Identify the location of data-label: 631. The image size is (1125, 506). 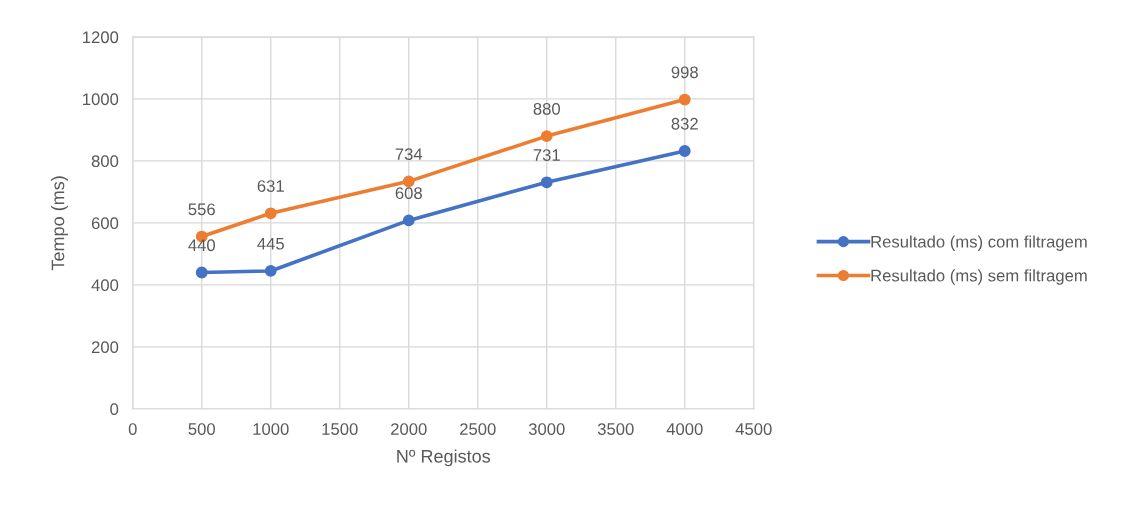
(270, 186).